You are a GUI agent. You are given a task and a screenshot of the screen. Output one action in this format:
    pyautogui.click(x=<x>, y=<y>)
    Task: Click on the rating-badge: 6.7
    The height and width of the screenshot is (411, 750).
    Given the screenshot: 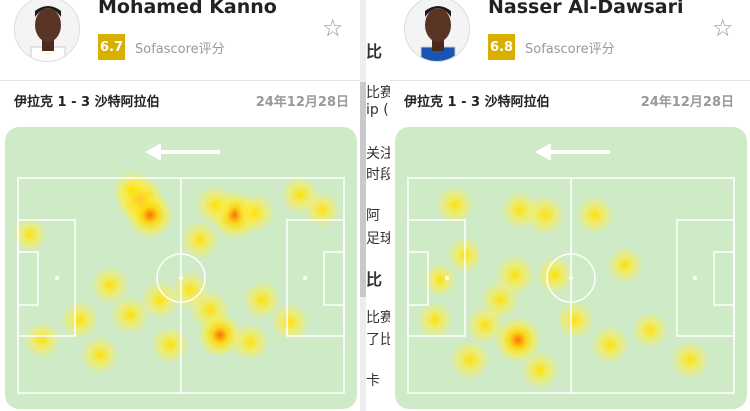 What is the action you would take?
    pyautogui.click(x=111, y=47)
    